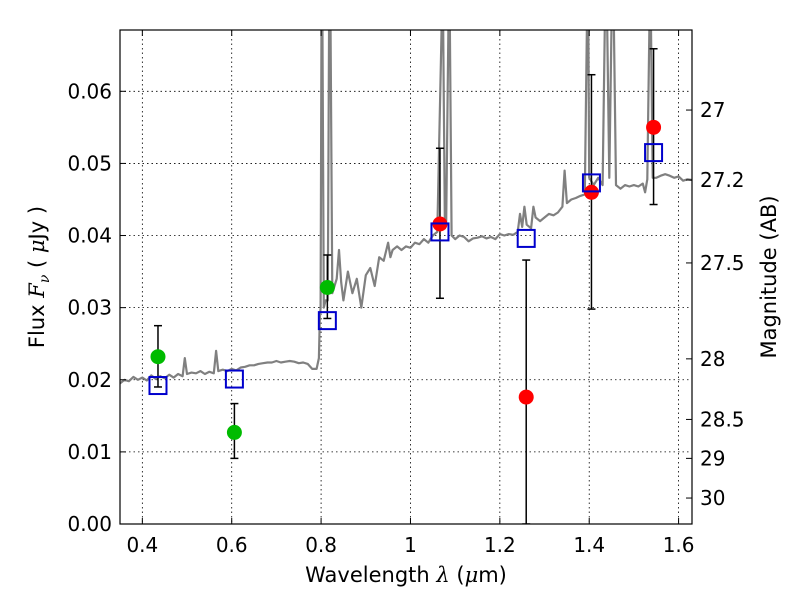 This screenshot has width=800, height=600. What do you see at coordinates (712, 498) in the screenshot?
I see `y2-tick-label: 30` at bounding box center [712, 498].